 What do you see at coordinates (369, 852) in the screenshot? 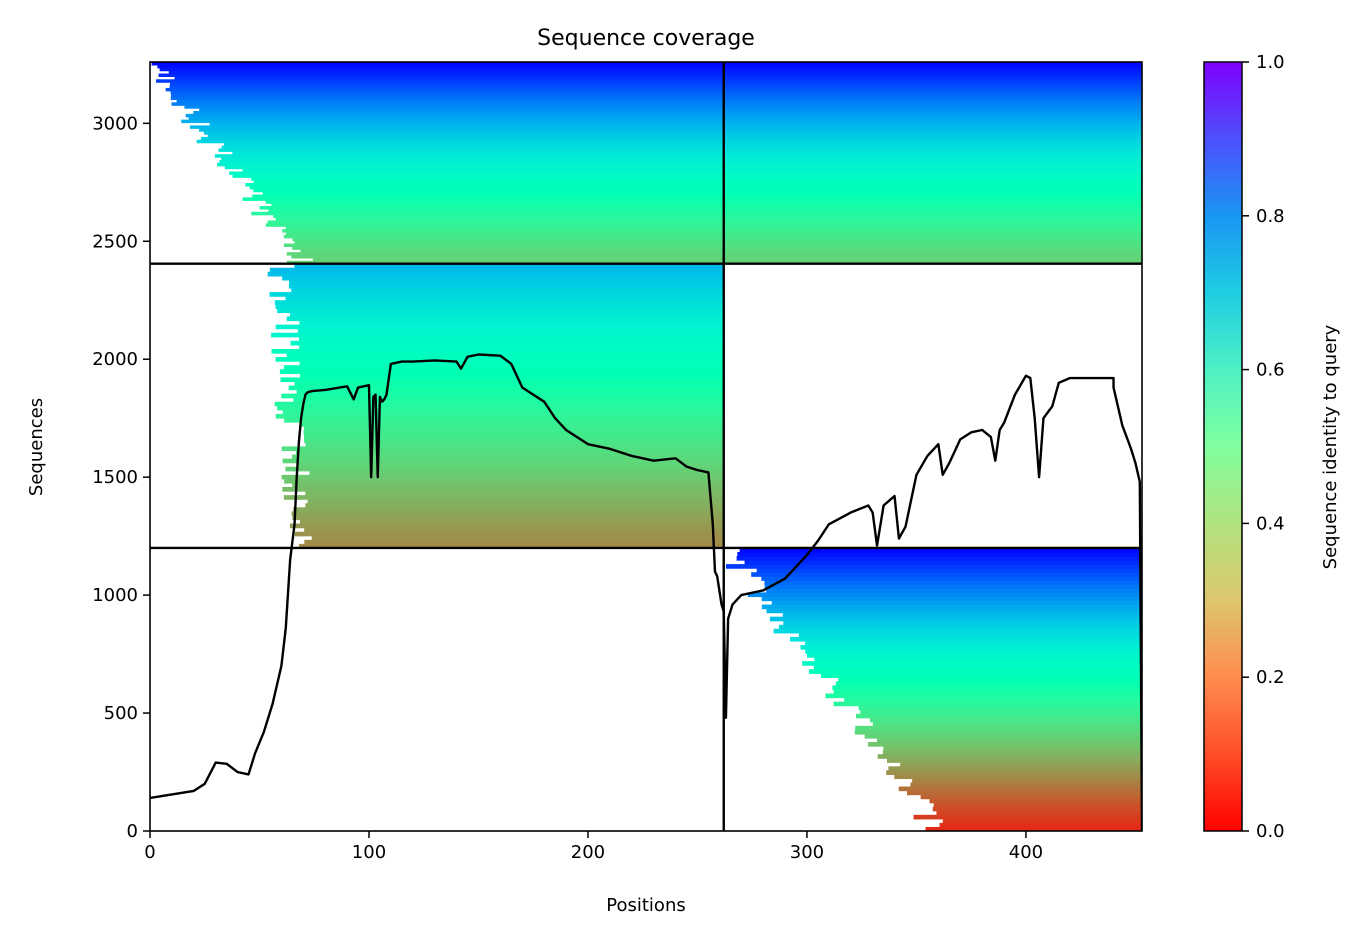
I see `x-tick-label: 100` at bounding box center [369, 852].